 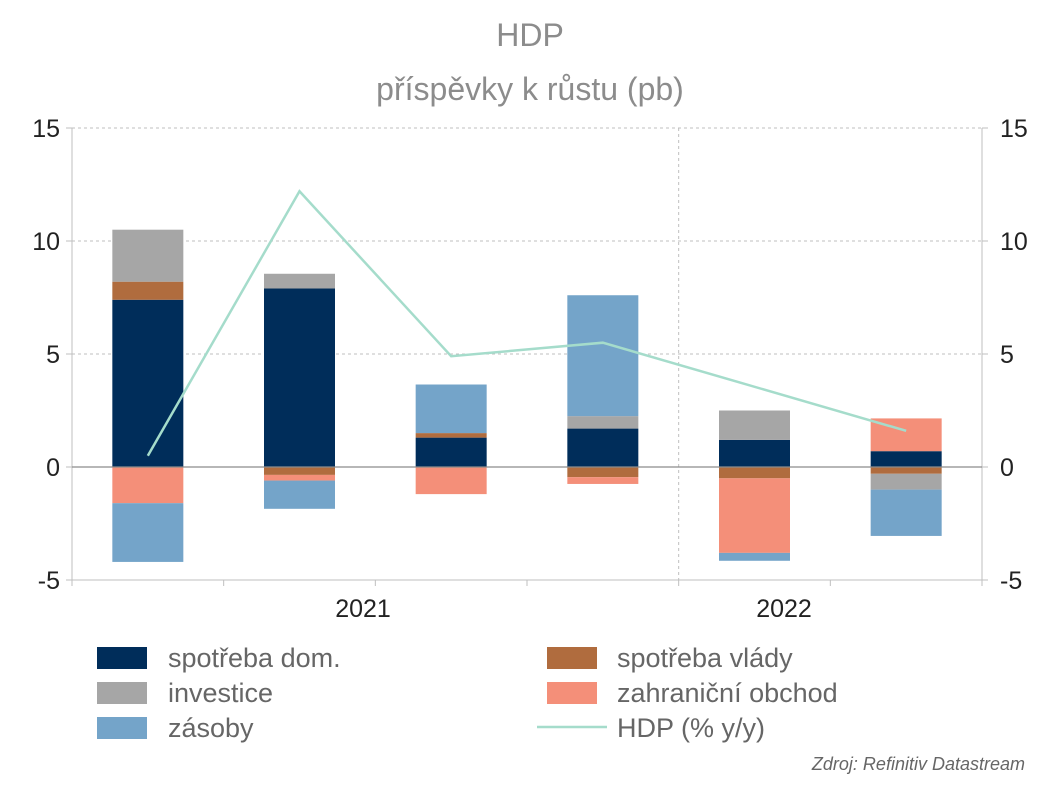 I want to click on y-tick-right: -5, so click(x=1011, y=581).